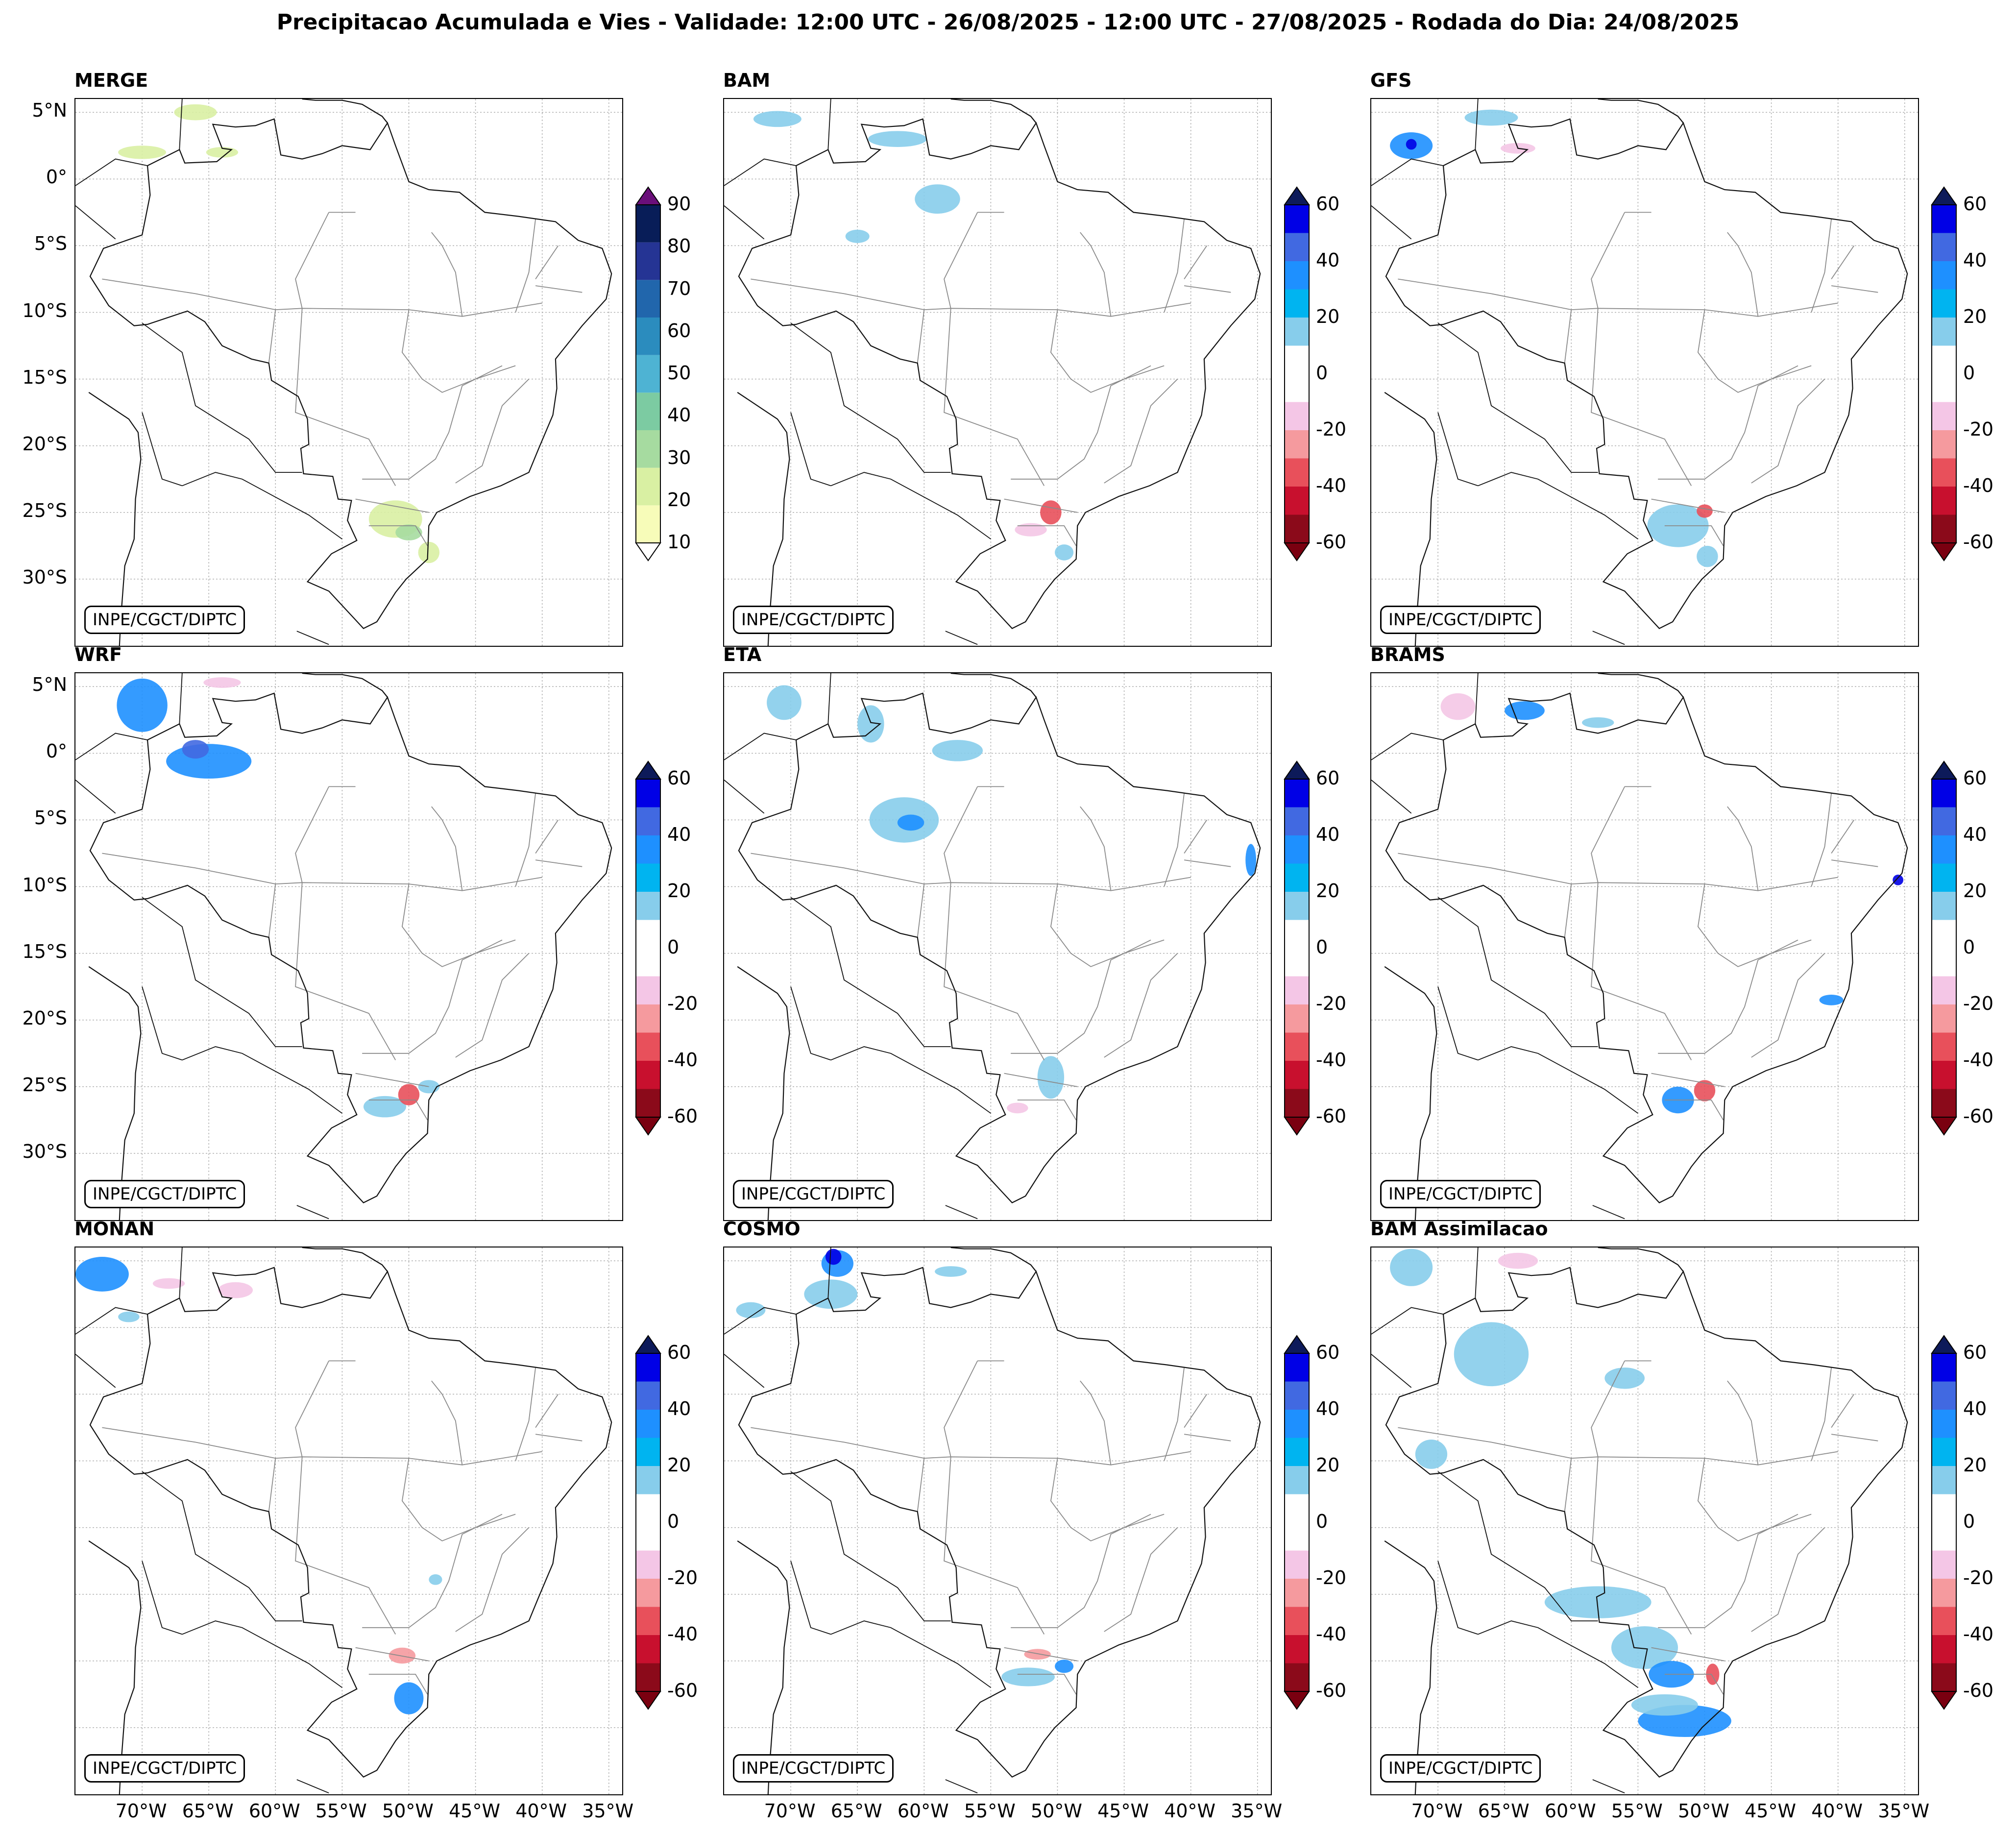  I want to click on panel-title: MONAN, so click(114, 1229).